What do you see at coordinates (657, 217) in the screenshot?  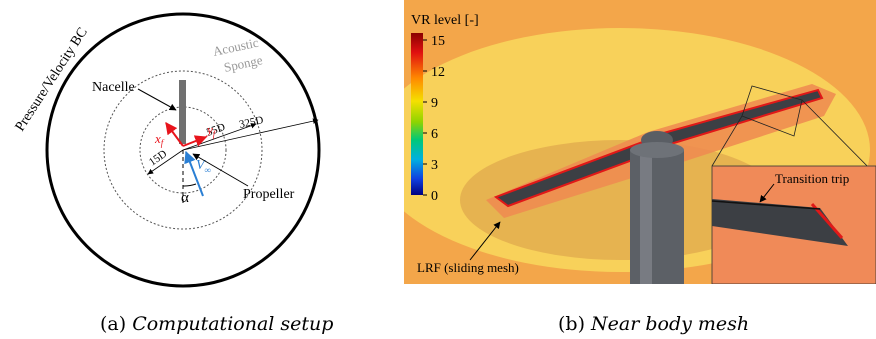 I see `nacelle-cylinder` at bounding box center [657, 217].